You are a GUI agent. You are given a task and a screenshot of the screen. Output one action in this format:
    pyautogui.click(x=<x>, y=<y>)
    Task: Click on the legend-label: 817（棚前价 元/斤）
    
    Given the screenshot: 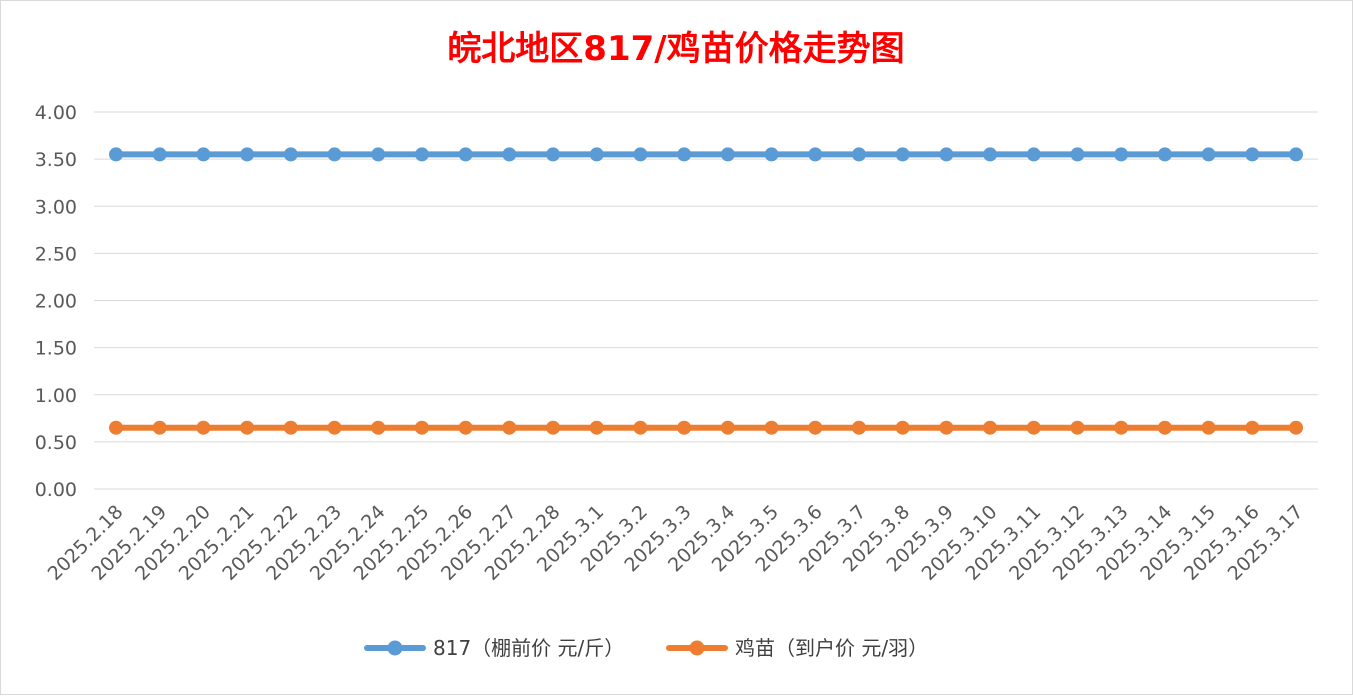 What is the action you would take?
    pyautogui.click(x=528, y=648)
    